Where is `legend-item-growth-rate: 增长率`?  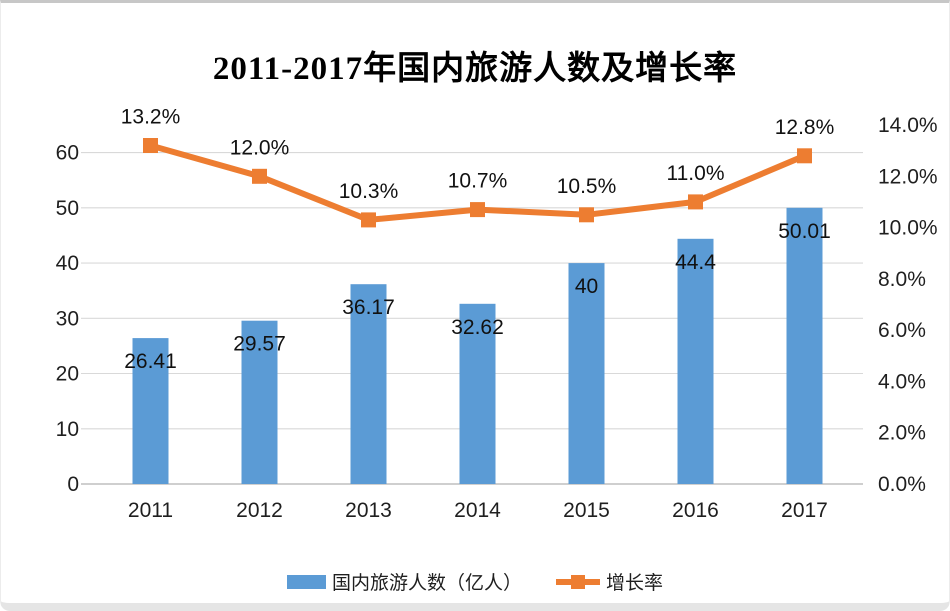 legend-item-growth-rate: 增长率 is located at coordinates (609, 581).